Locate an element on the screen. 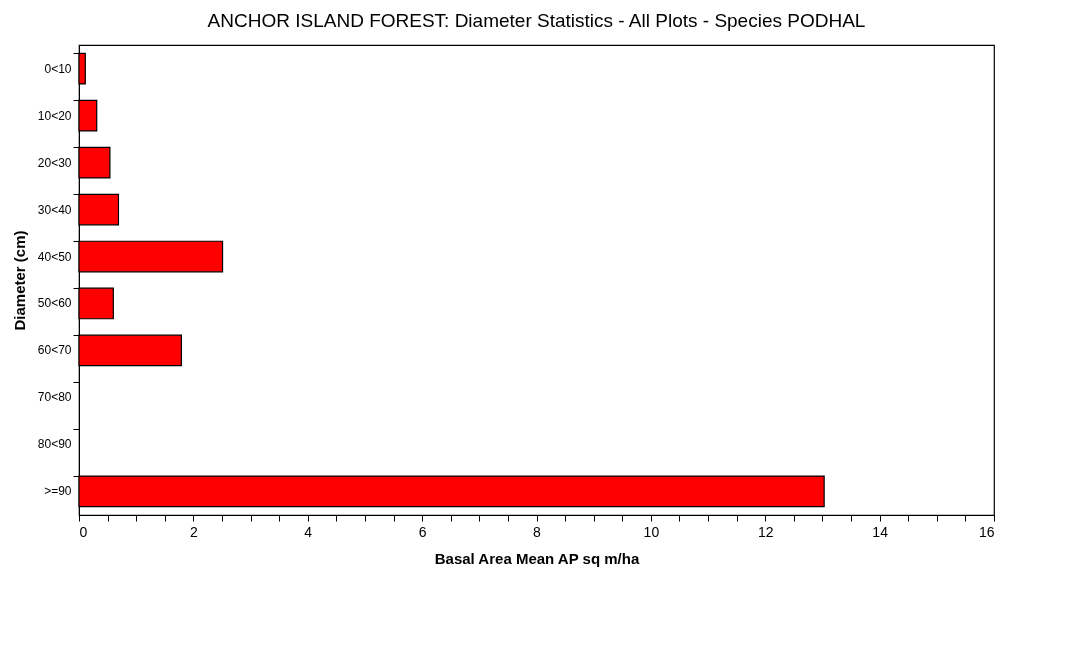 This screenshot has width=1086, height=655. y-tick-label: 80<90 is located at coordinates (54, 444).